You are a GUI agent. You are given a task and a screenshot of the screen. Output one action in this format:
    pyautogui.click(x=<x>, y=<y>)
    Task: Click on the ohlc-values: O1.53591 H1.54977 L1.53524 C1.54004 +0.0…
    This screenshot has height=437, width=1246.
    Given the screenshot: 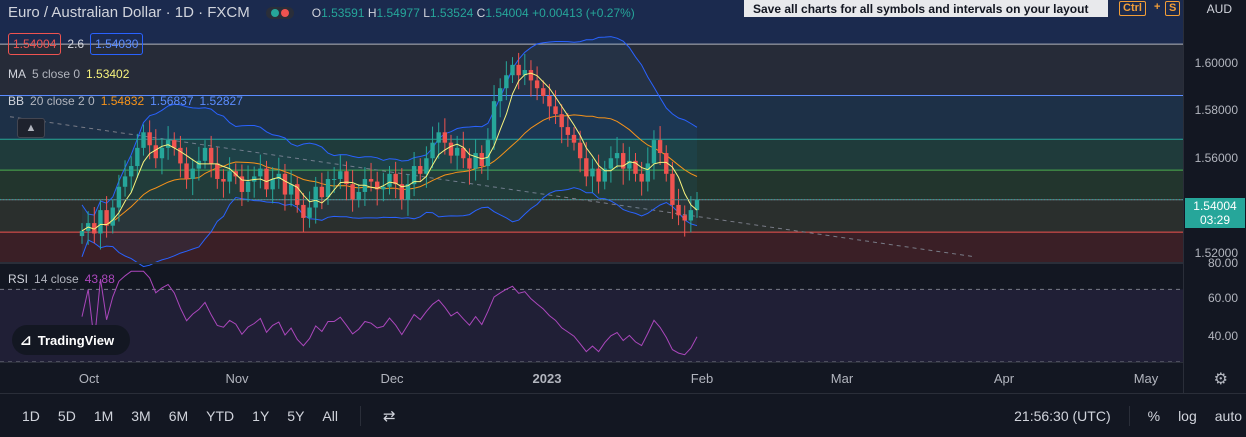 What is the action you would take?
    pyautogui.click(x=473, y=12)
    